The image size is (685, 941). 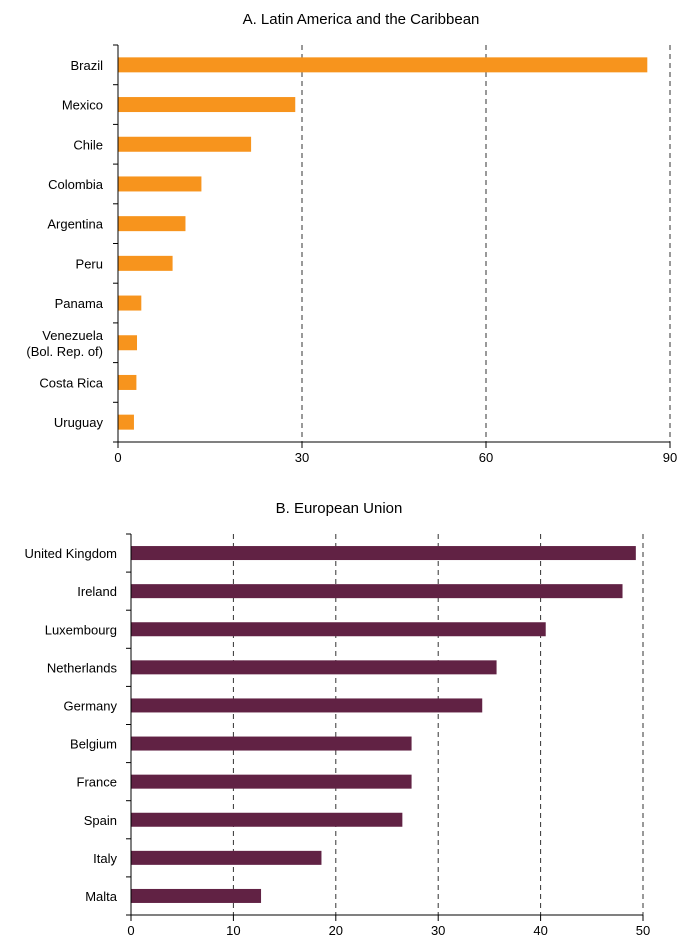 What do you see at coordinates (82, 105) in the screenshot?
I see `panel-a-category-label: Mexico` at bounding box center [82, 105].